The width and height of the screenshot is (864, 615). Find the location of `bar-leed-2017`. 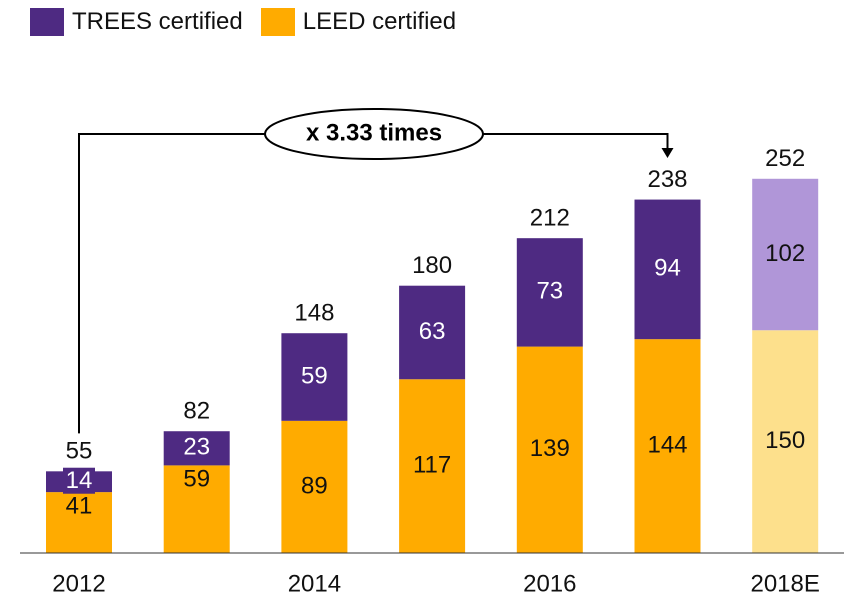

bar-leed-2017 is located at coordinates (667, 446).